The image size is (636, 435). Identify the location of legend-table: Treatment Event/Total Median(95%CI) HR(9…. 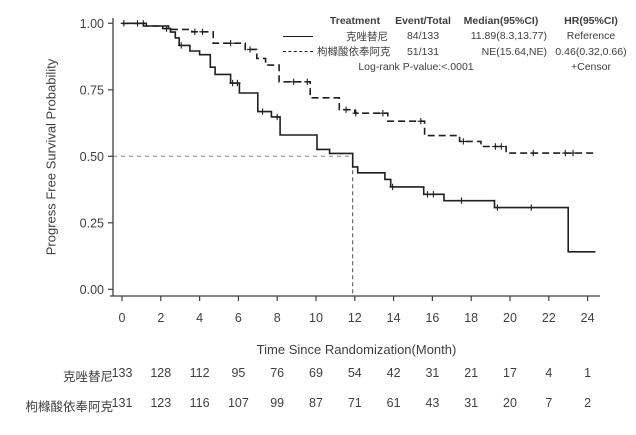
(458, 44).